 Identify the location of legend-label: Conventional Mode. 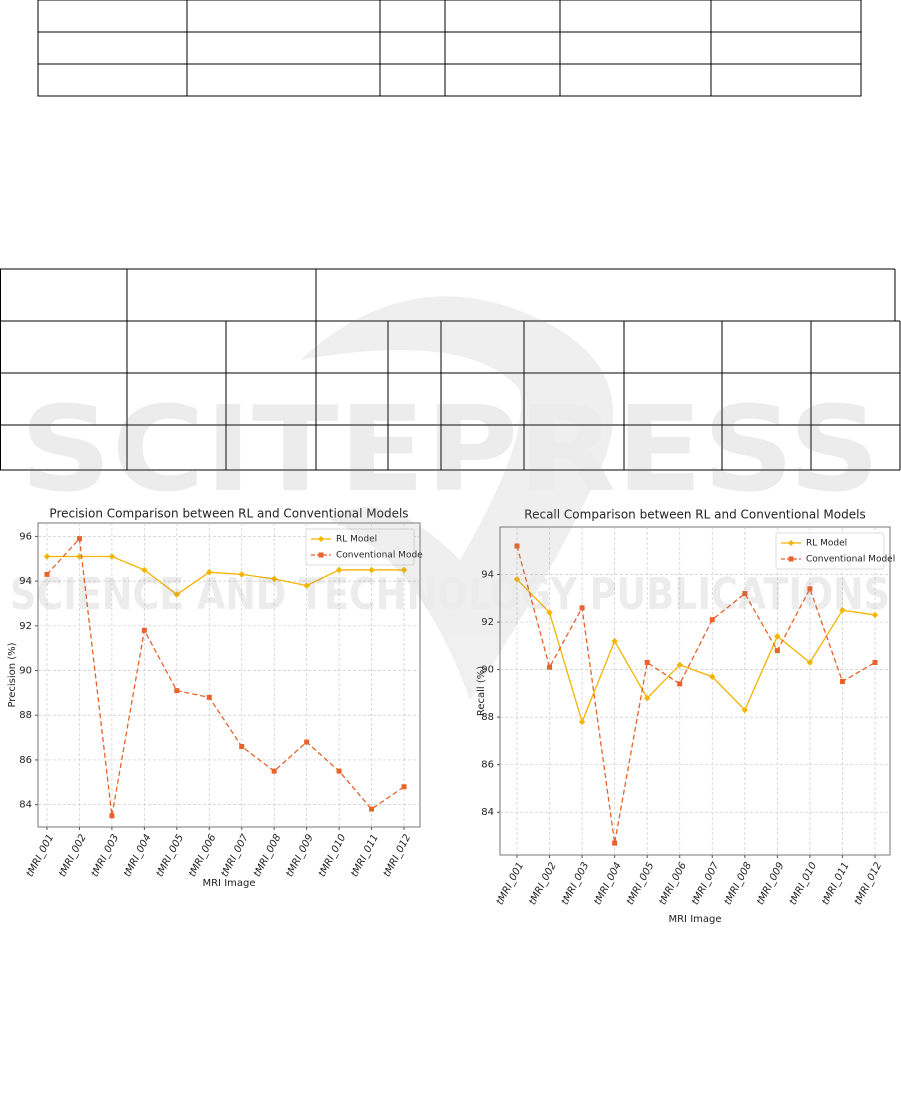
(379, 556).